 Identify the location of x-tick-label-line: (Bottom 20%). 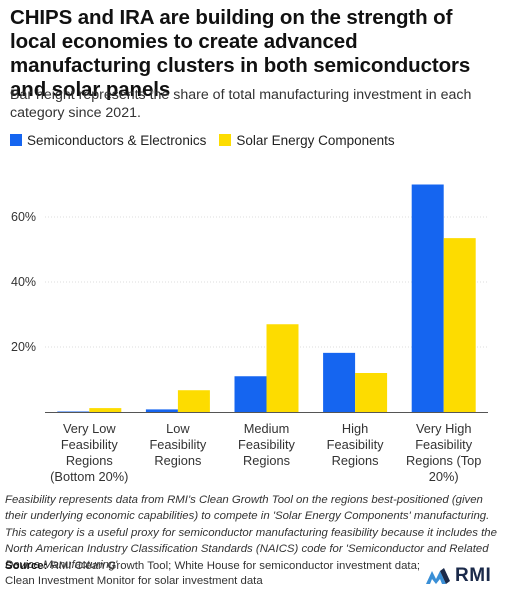
(89, 476).